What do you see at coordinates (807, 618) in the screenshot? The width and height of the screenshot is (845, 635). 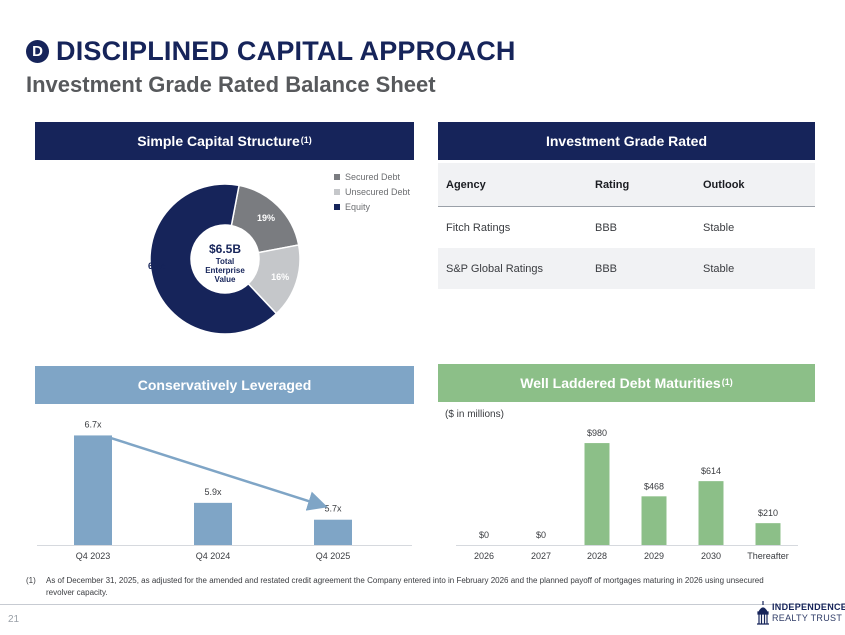 I see `logo-line-2: REALTY TRUST` at bounding box center [807, 618].